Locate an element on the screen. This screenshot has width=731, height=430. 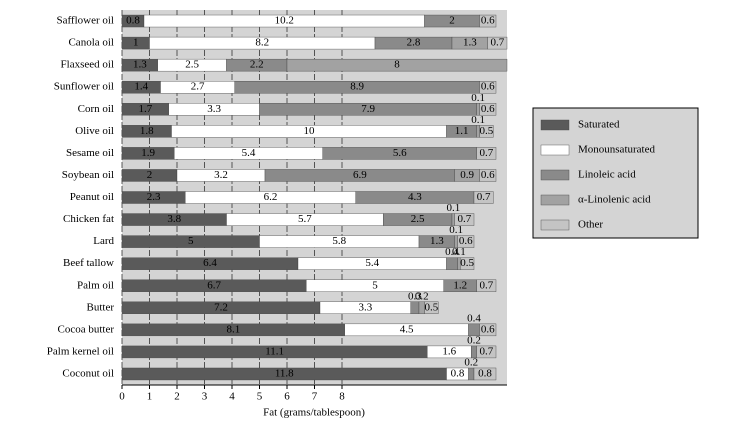
value-label: 10 is located at coordinates (310, 131).